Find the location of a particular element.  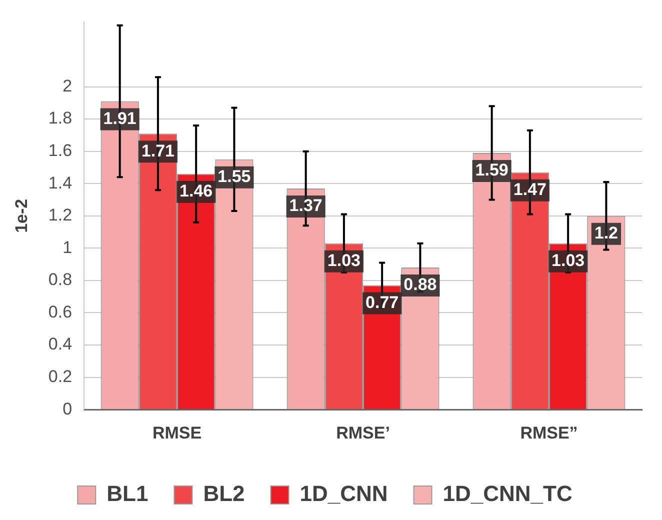

data-label: 0.88 is located at coordinates (420, 284).